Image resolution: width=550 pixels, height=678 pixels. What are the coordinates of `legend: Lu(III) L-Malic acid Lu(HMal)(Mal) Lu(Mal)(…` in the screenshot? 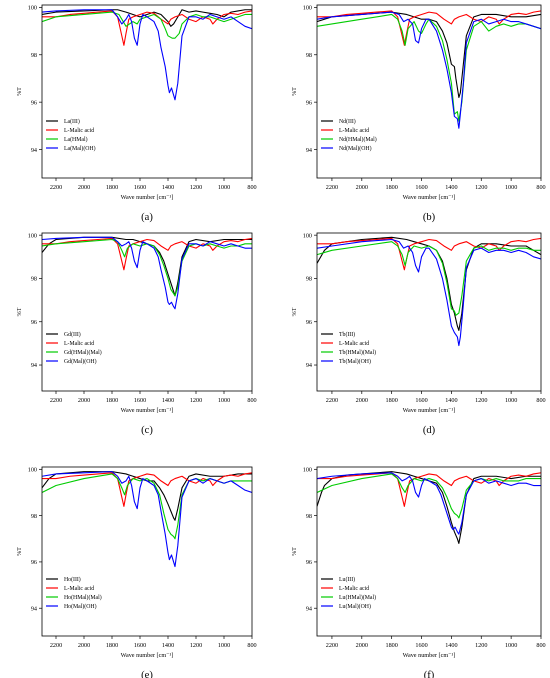 It's located at (348, 593).